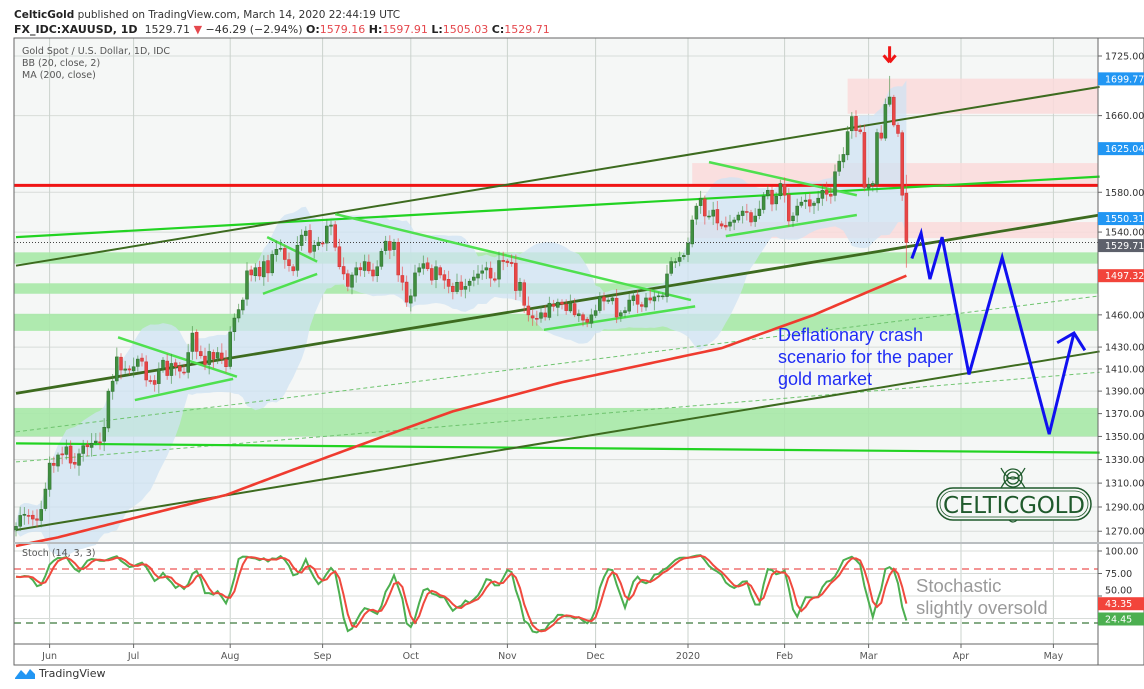 This screenshot has height=689, width=1144. What do you see at coordinates (461, 594) in the screenshot?
I see `stoch-k-line` at bounding box center [461, 594].